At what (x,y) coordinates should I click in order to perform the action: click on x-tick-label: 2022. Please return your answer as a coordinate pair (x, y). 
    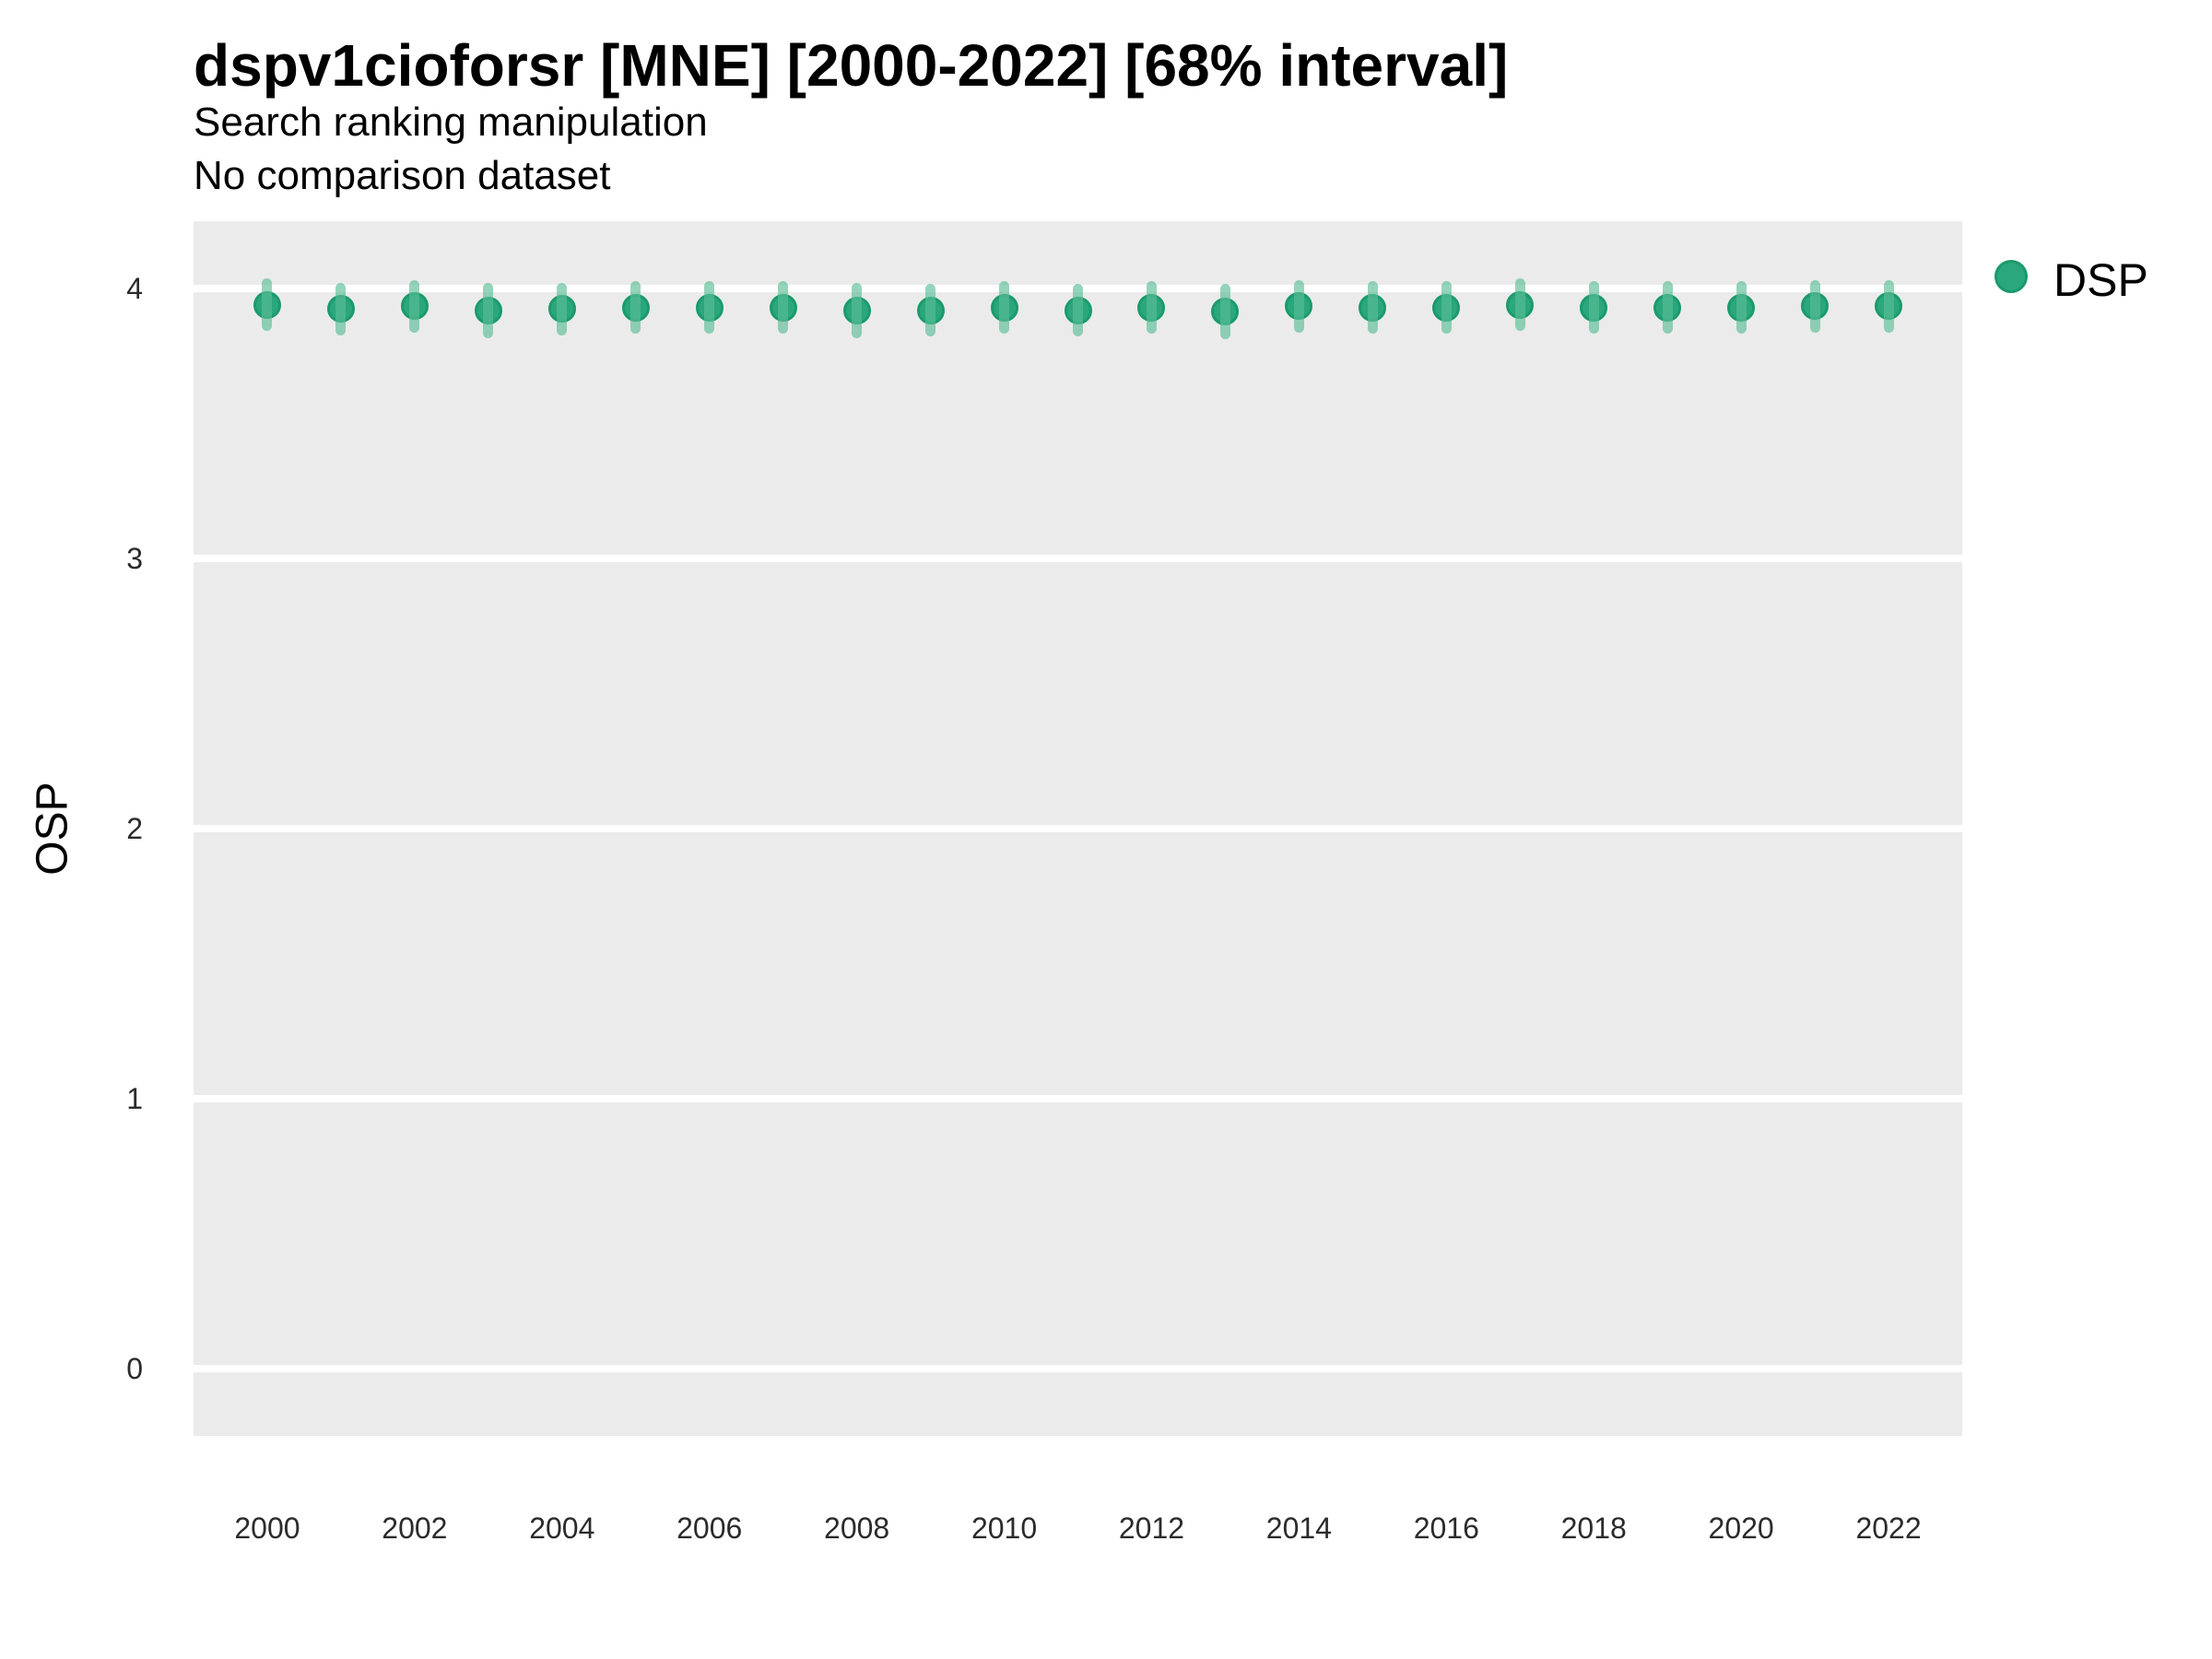
    Looking at the image, I should click on (1888, 1528).